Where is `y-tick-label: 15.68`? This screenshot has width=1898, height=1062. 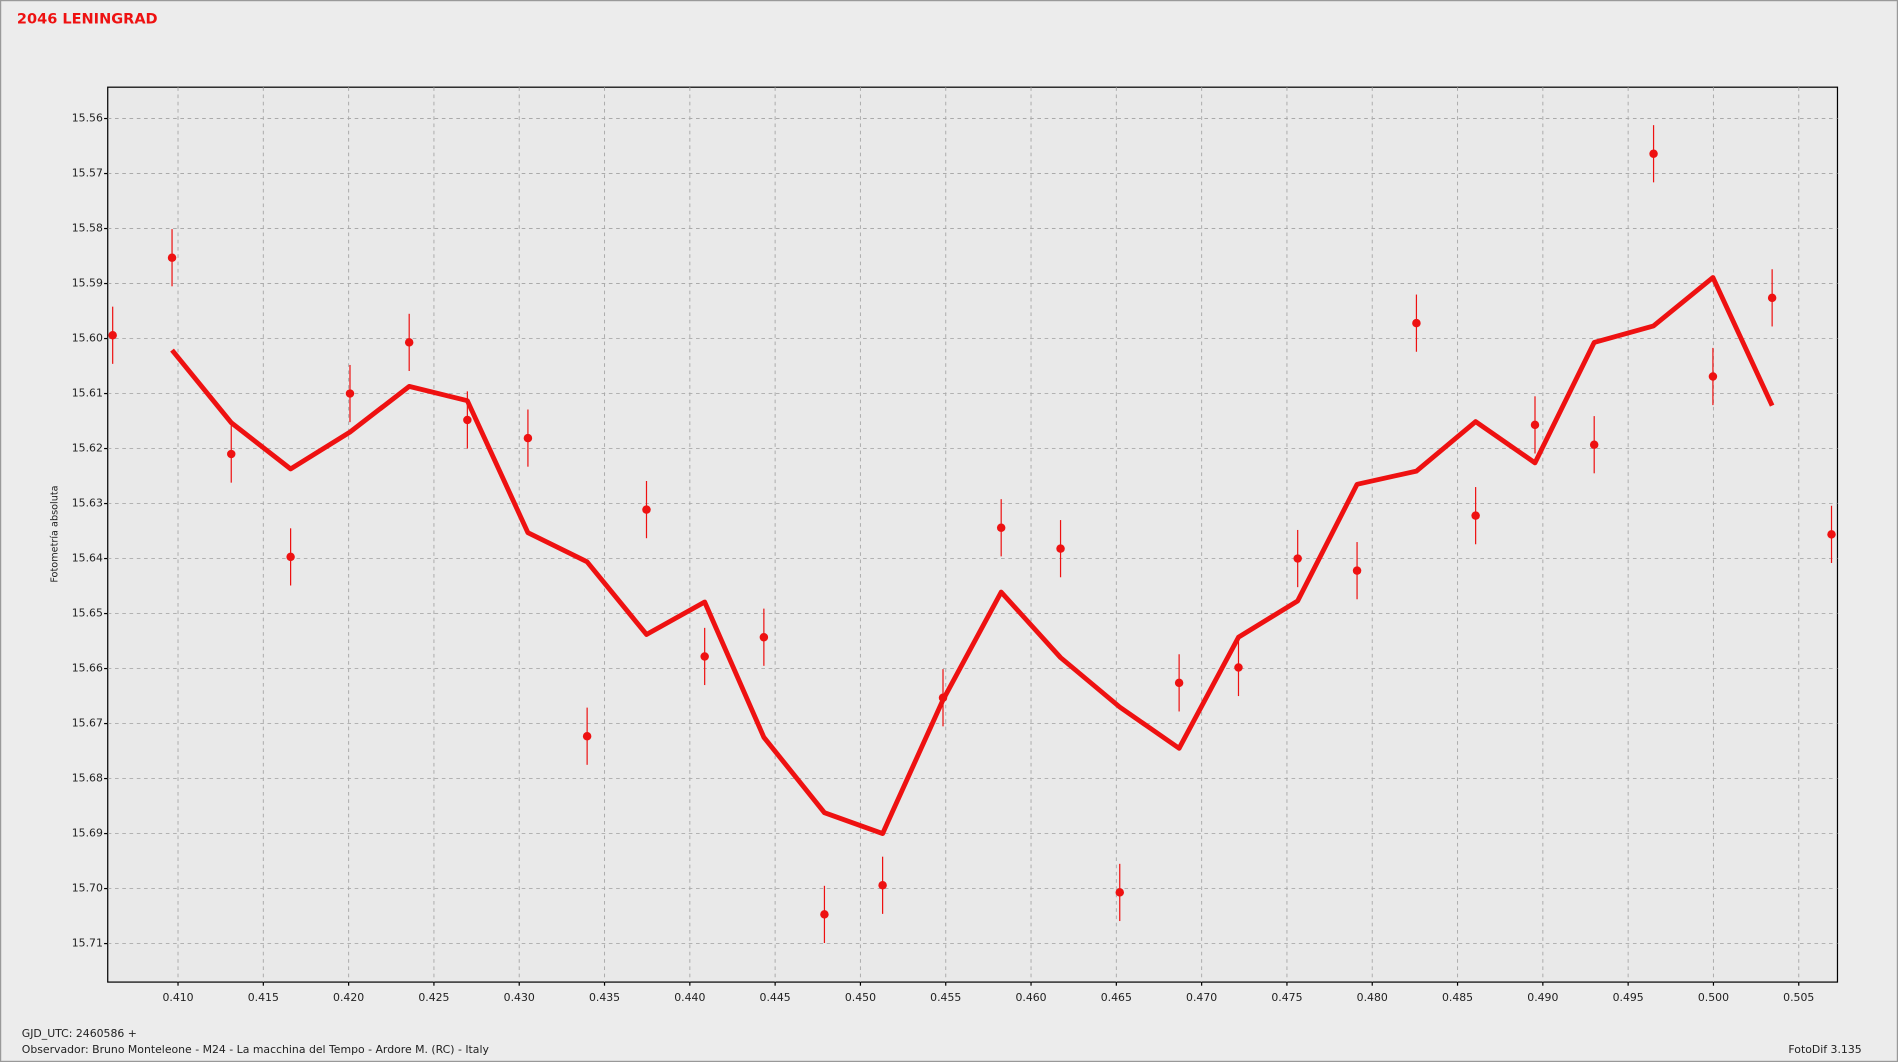 y-tick-label: 15.68 is located at coordinates (87, 778).